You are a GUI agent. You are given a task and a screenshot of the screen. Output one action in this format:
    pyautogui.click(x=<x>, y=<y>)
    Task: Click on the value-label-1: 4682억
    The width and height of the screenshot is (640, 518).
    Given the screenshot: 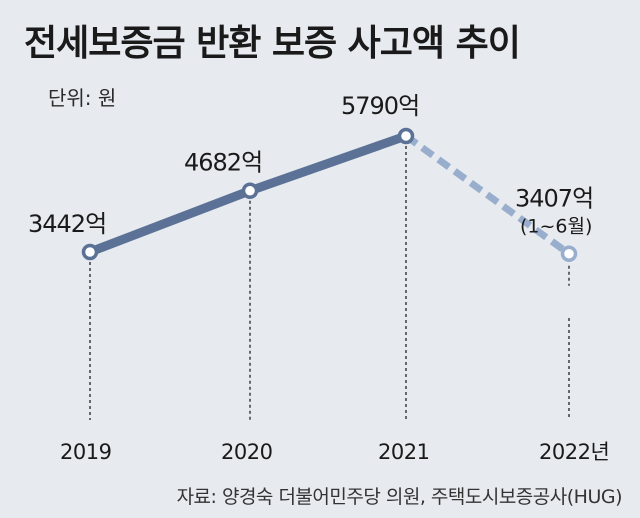 What is the action you would take?
    pyautogui.click(x=223, y=163)
    